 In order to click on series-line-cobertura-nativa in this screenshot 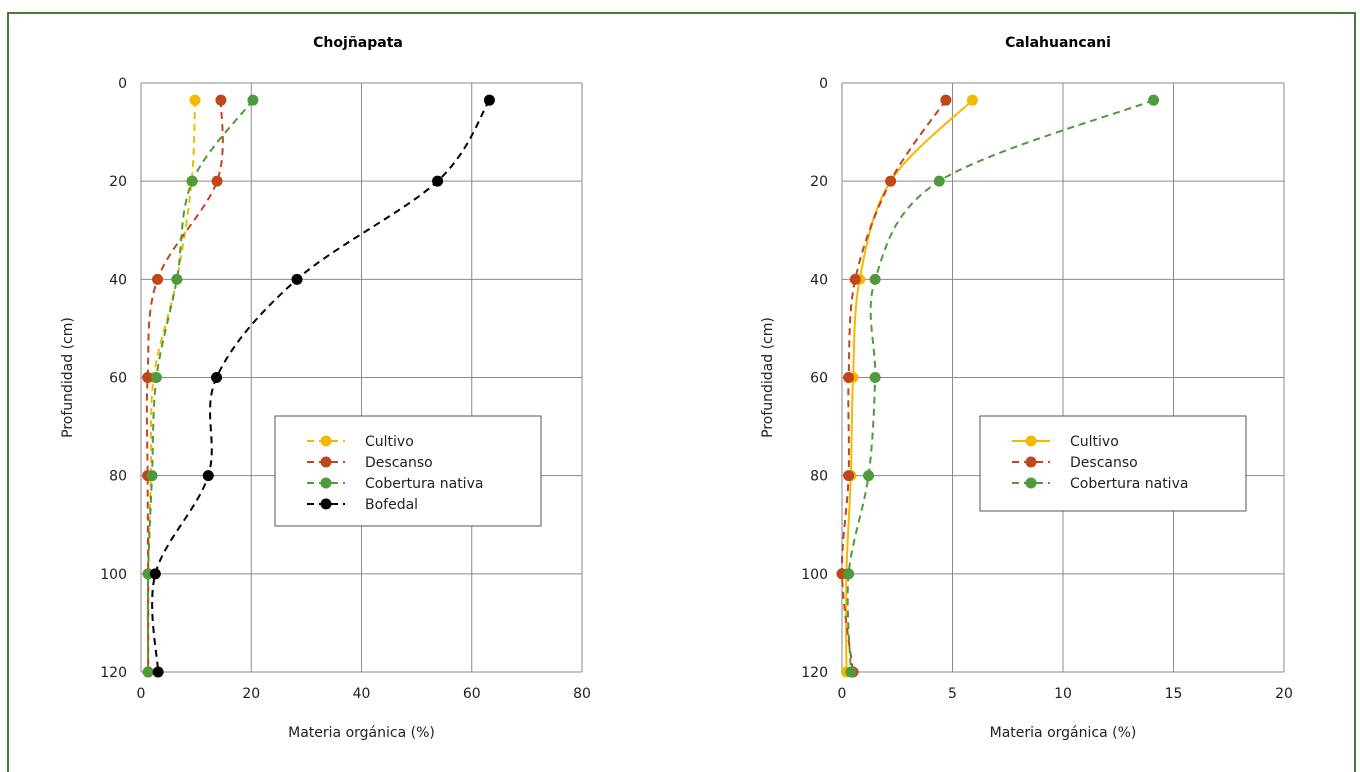, I will do `click(200, 386)`.